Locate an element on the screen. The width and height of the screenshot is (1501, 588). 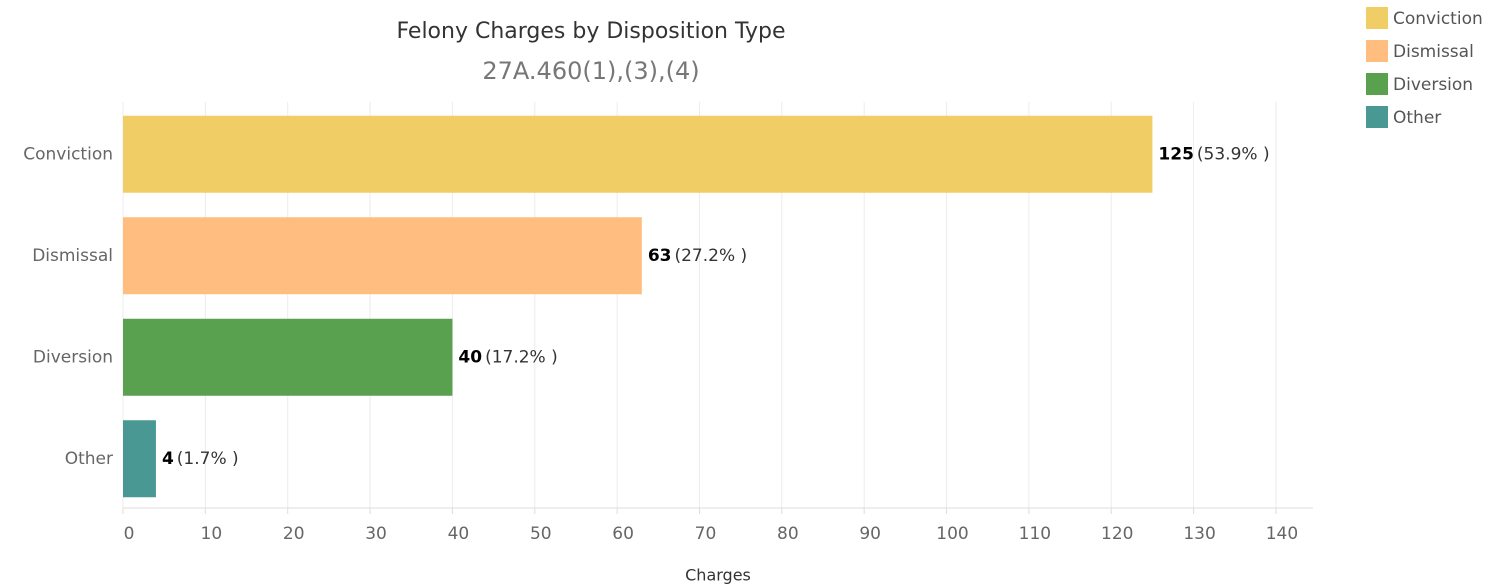
x-tick-label: 50 is located at coordinates (541, 534).